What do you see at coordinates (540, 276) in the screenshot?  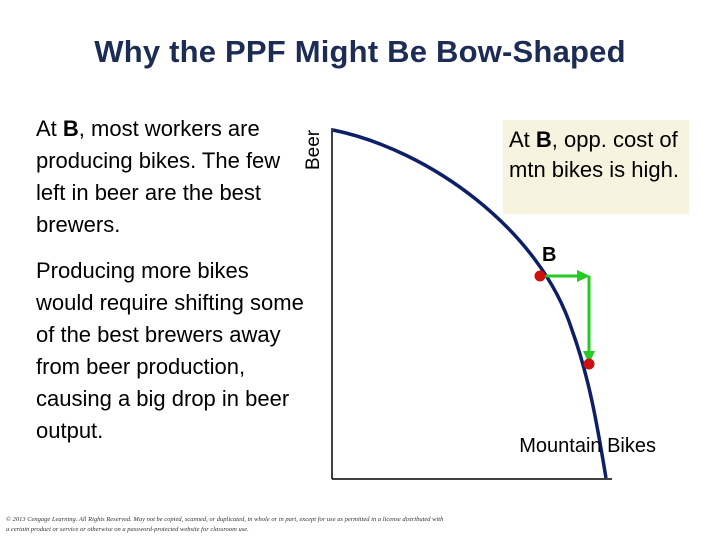 I see `point-b-marker` at bounding box center [540, 276].